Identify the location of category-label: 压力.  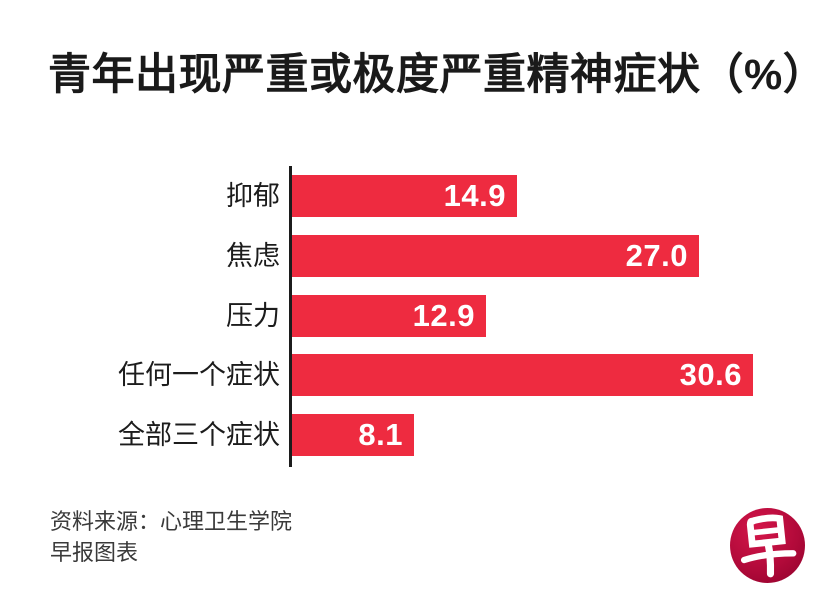
(253, 316).